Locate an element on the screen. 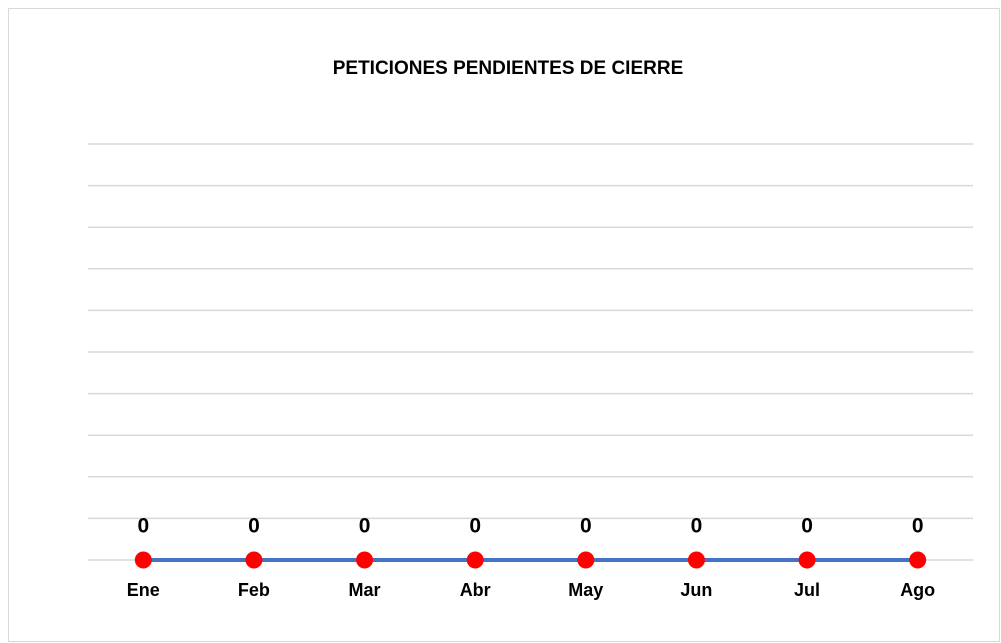 Image resolution: width=1001 pixels, height=643 pixels. x-tick-label: Jul is located at coordinates (807, 590).